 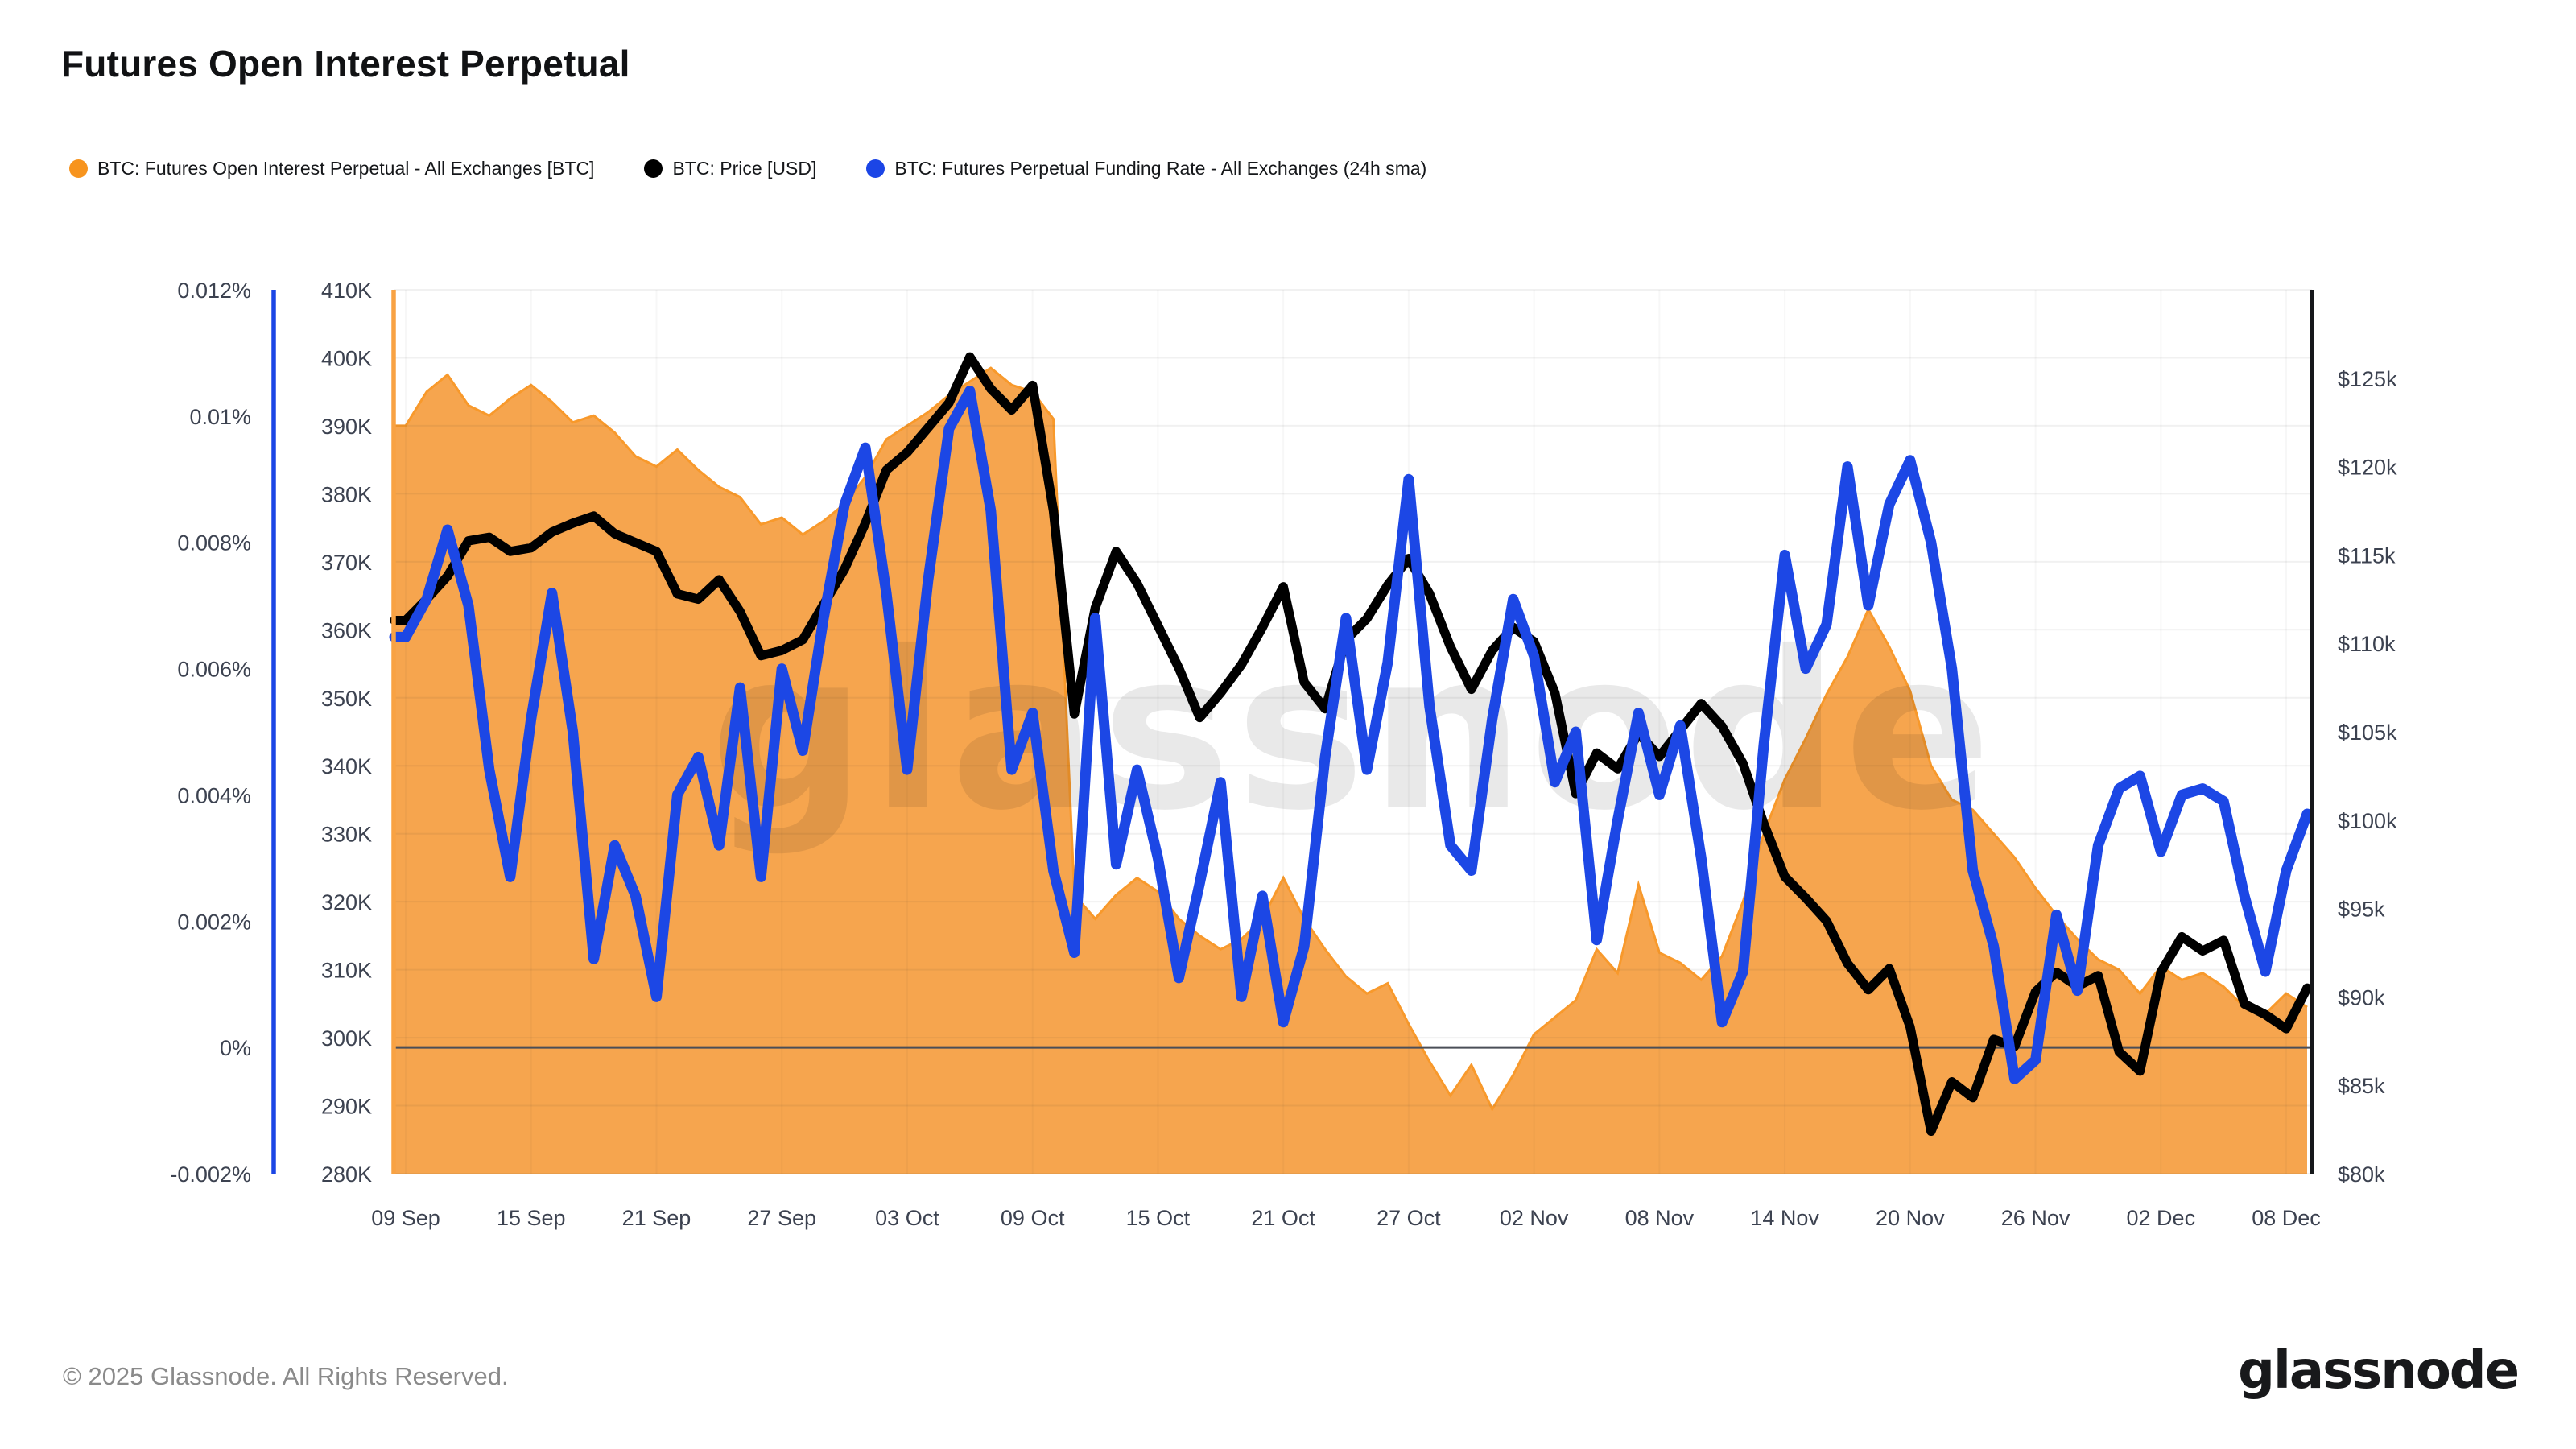 What do you see at coordinates (1784, 1218) in the screenshot?
I see `x-axis-label: 14 Nov` at bounding box center [1784, 1218].